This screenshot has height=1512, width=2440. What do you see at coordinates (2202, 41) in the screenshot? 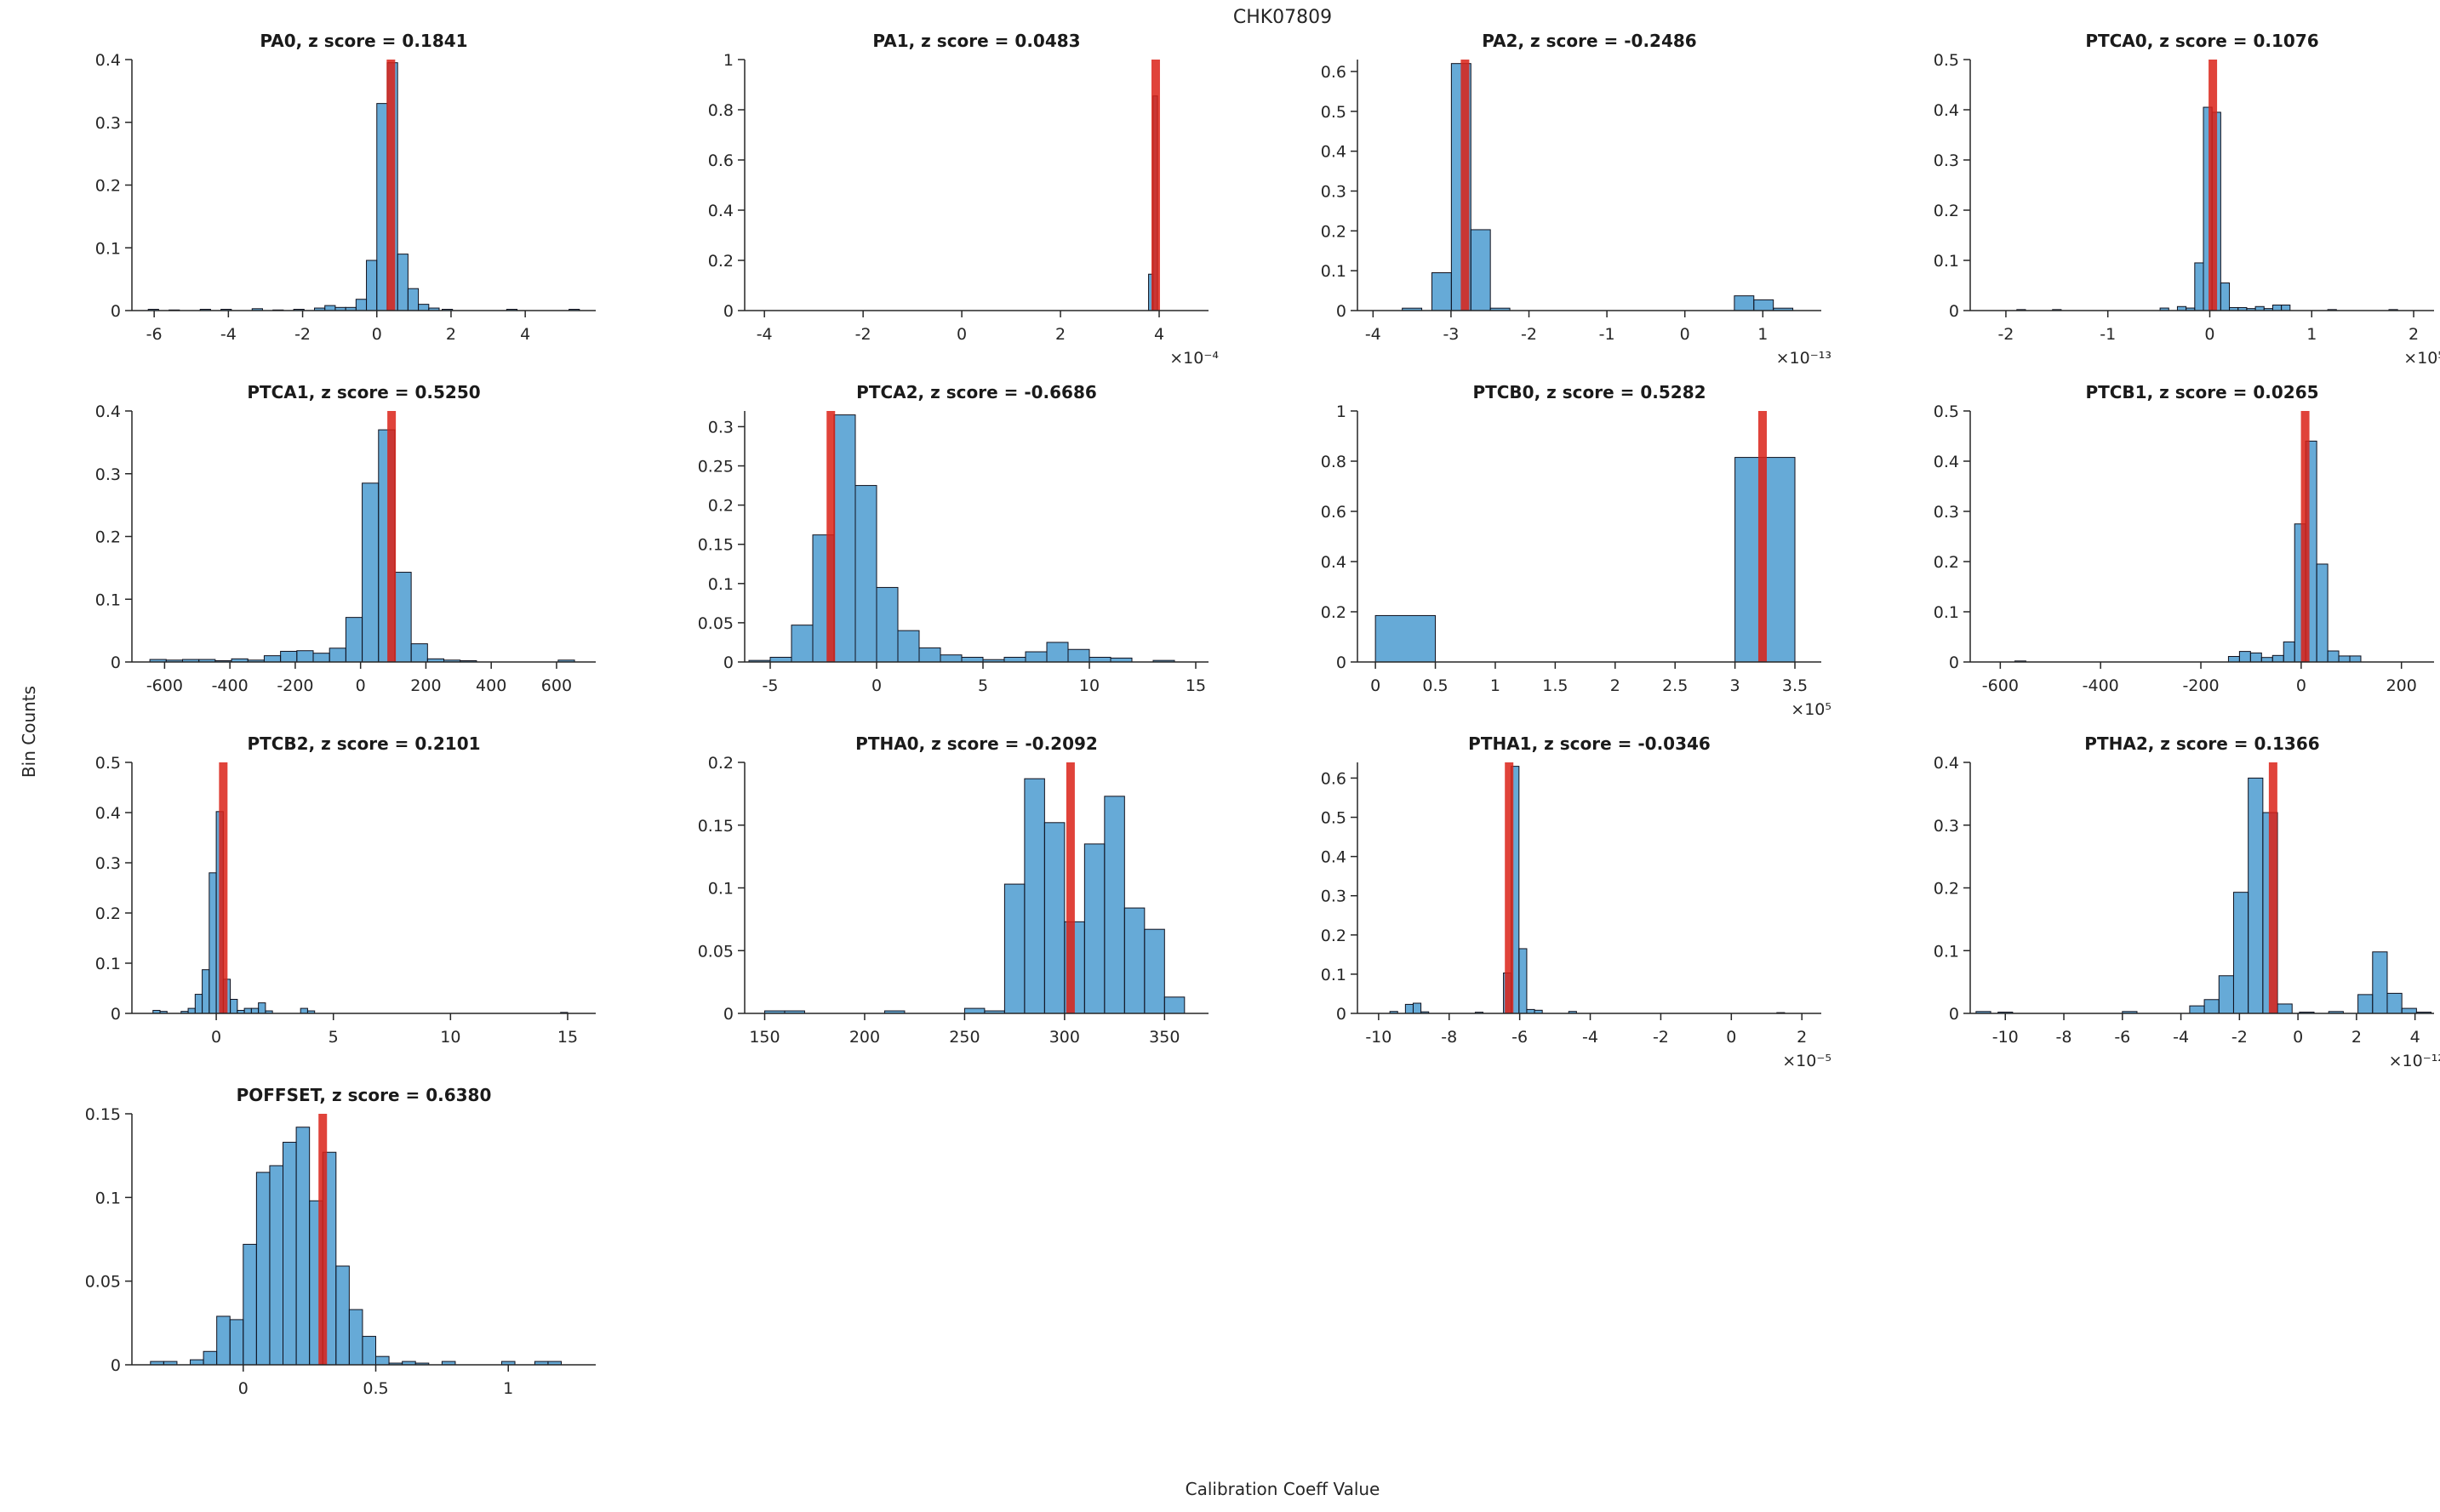
I see `subplot-title: PTCA0, z score = 0.1076` at bounding box center [2202, 41].